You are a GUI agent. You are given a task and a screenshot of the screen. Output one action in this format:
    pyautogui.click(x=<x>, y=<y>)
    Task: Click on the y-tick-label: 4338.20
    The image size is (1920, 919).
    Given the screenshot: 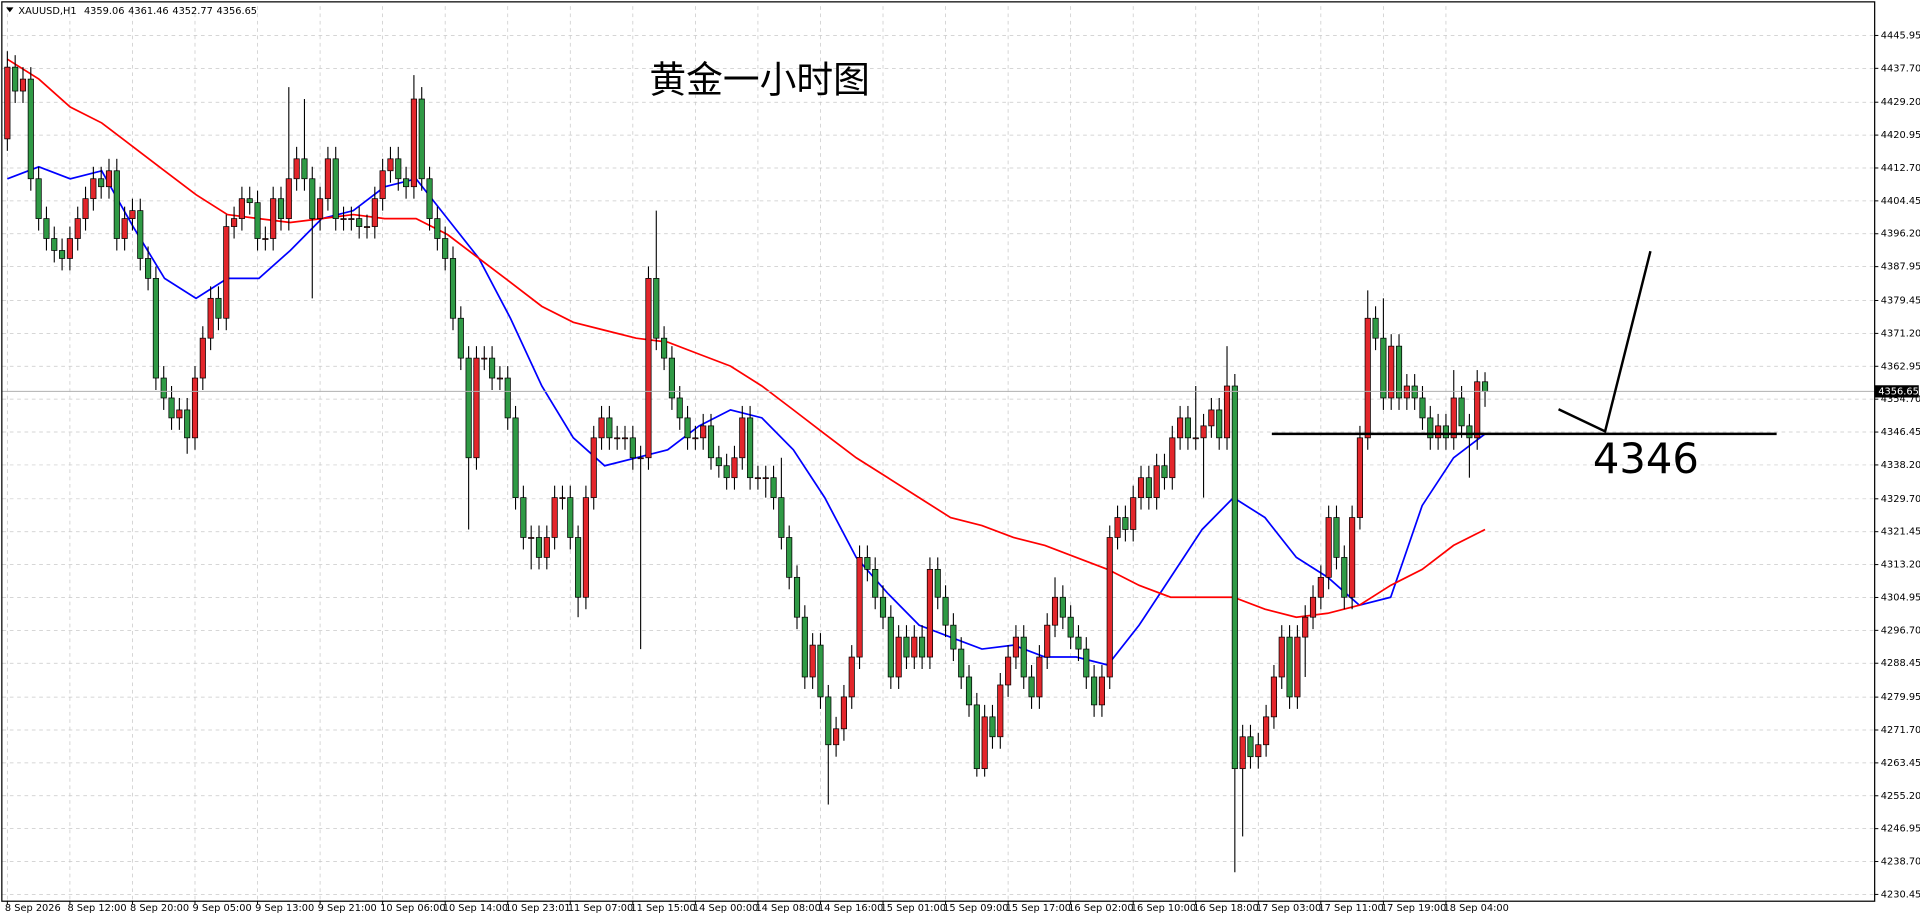 What is the action you would take?
    pyautogui.click(x=1900, y=465)
    